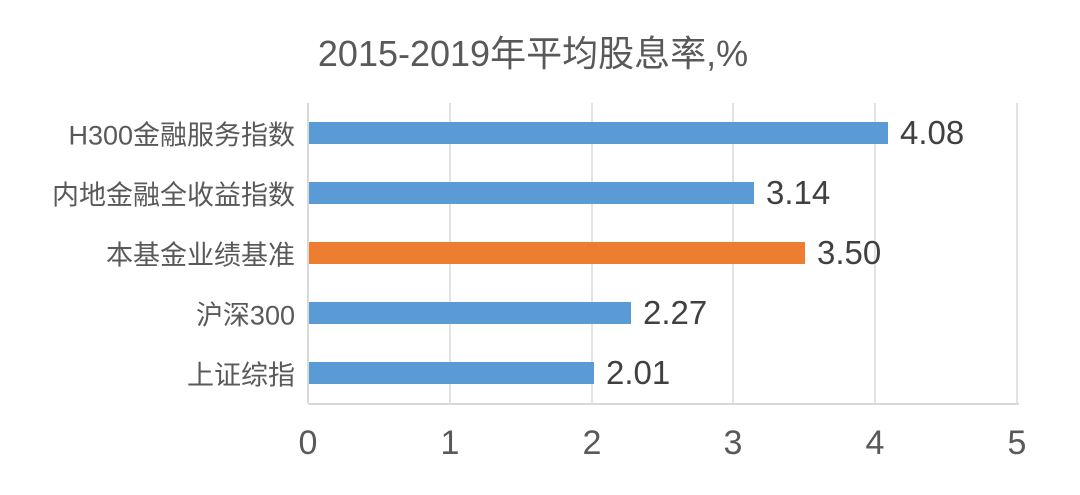  Describe the element at coordinates (849, 252) in the screenshot. I see `bar-value-label: 3.50` at that location.